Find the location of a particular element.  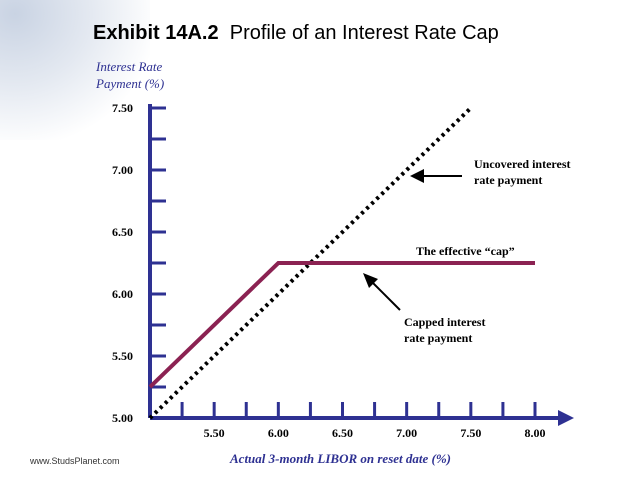

arrow-capped-head is located at coordinates (370, 280).